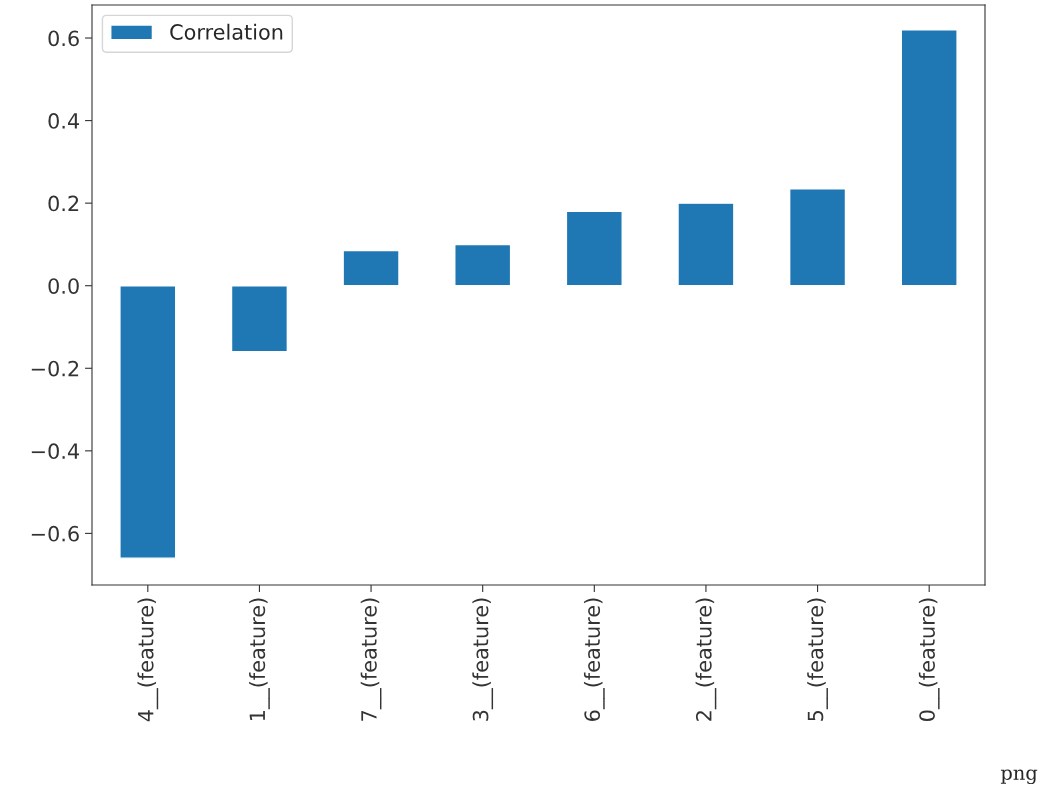 This screenshot has height=792, width=1043. I want to click on x-tick-label: 1__(feature), so click(259, 659).